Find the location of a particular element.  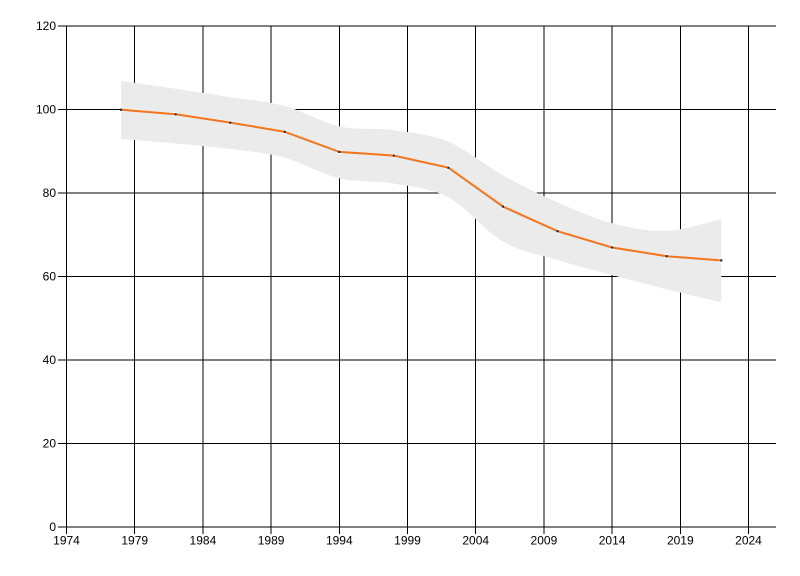

svg-text: 1989 is located at coordinates (271, 541).